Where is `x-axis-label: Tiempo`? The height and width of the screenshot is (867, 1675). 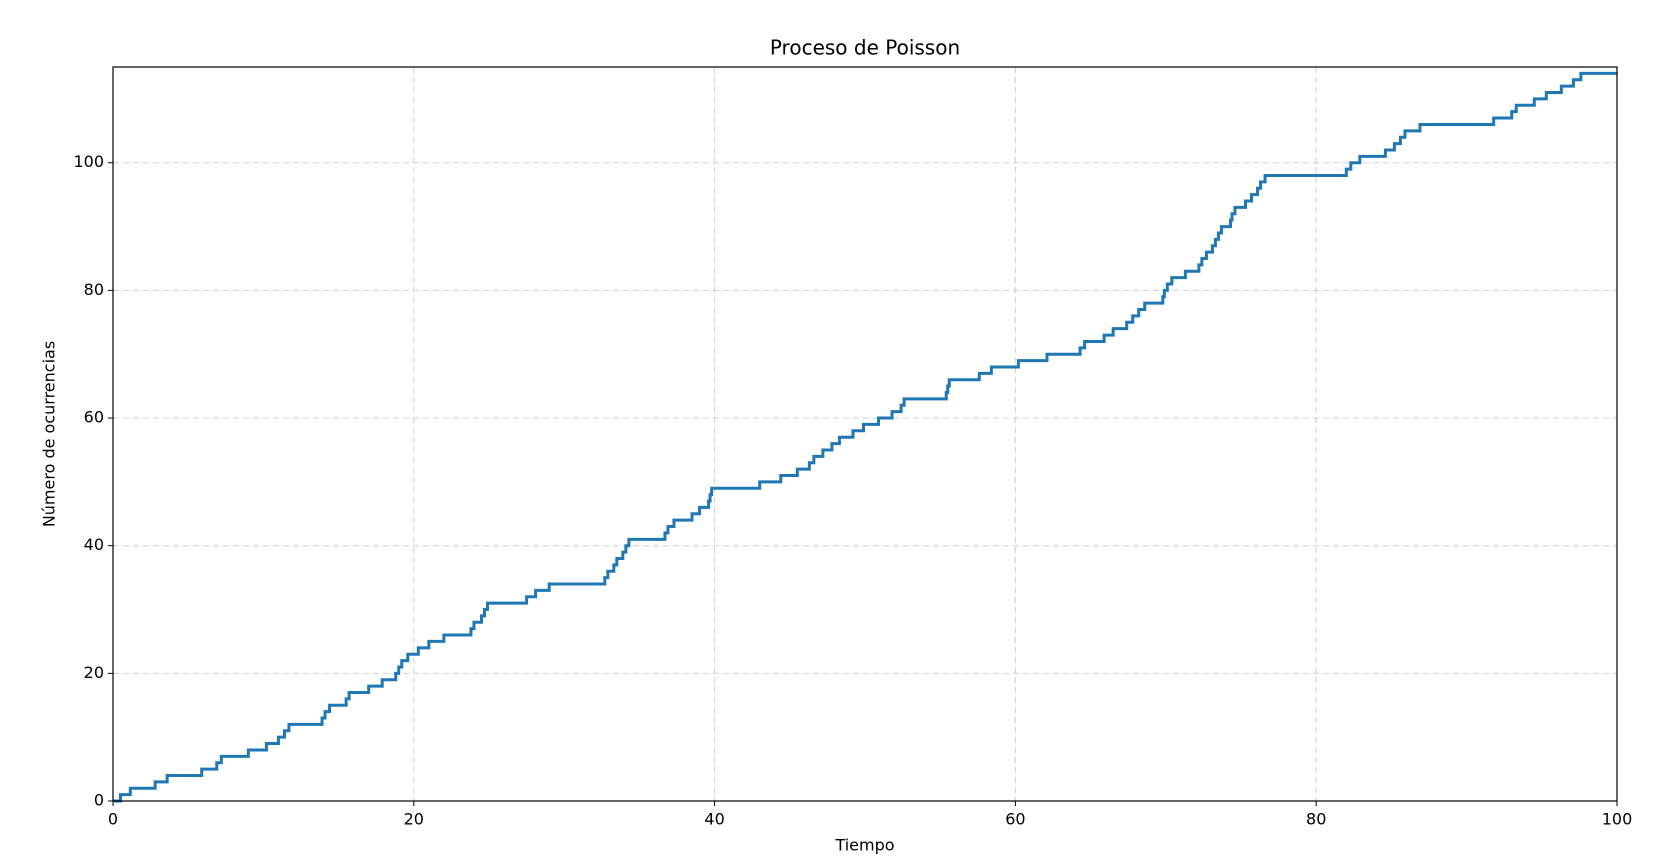 x-axis-label: Tiempo is located at coordinates (864, 845).